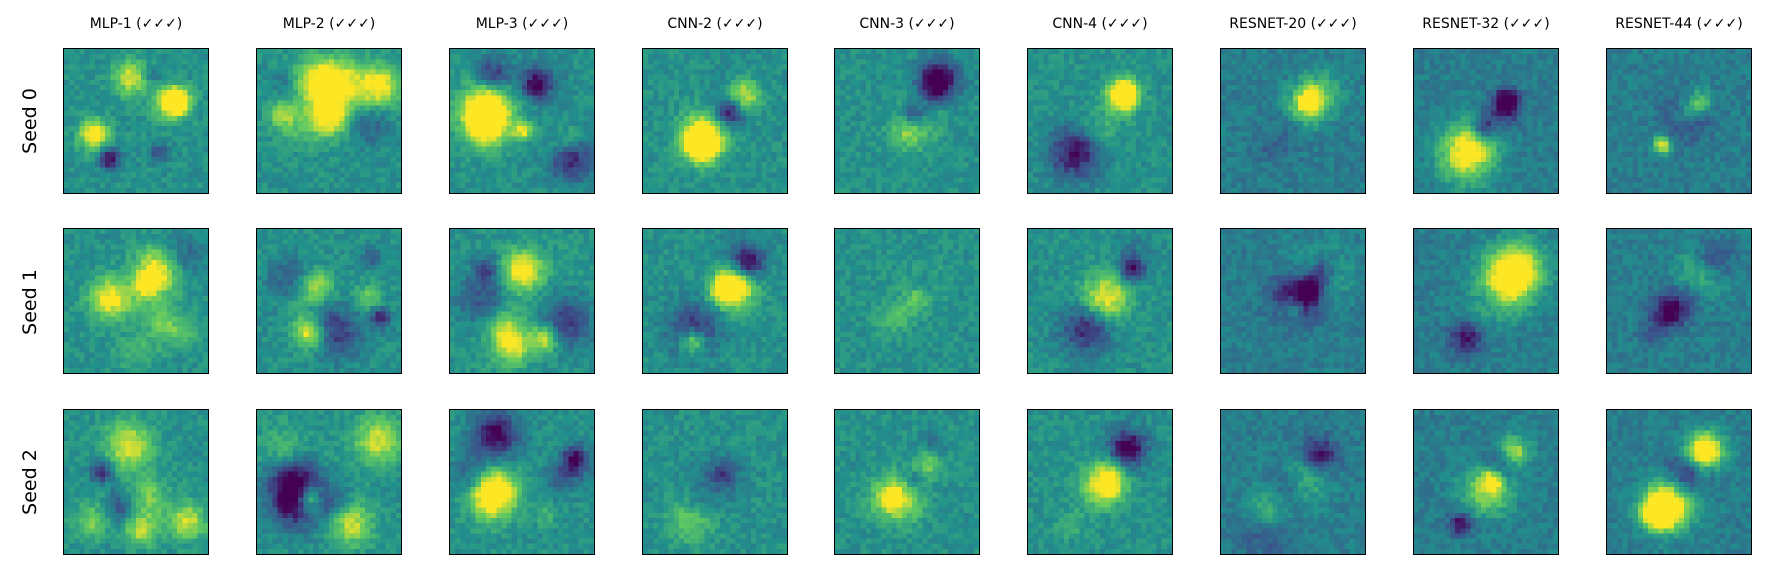  I want to click on column-title-resnet-32: RESNET-32 (✓✓✓), so click(1486, 24).